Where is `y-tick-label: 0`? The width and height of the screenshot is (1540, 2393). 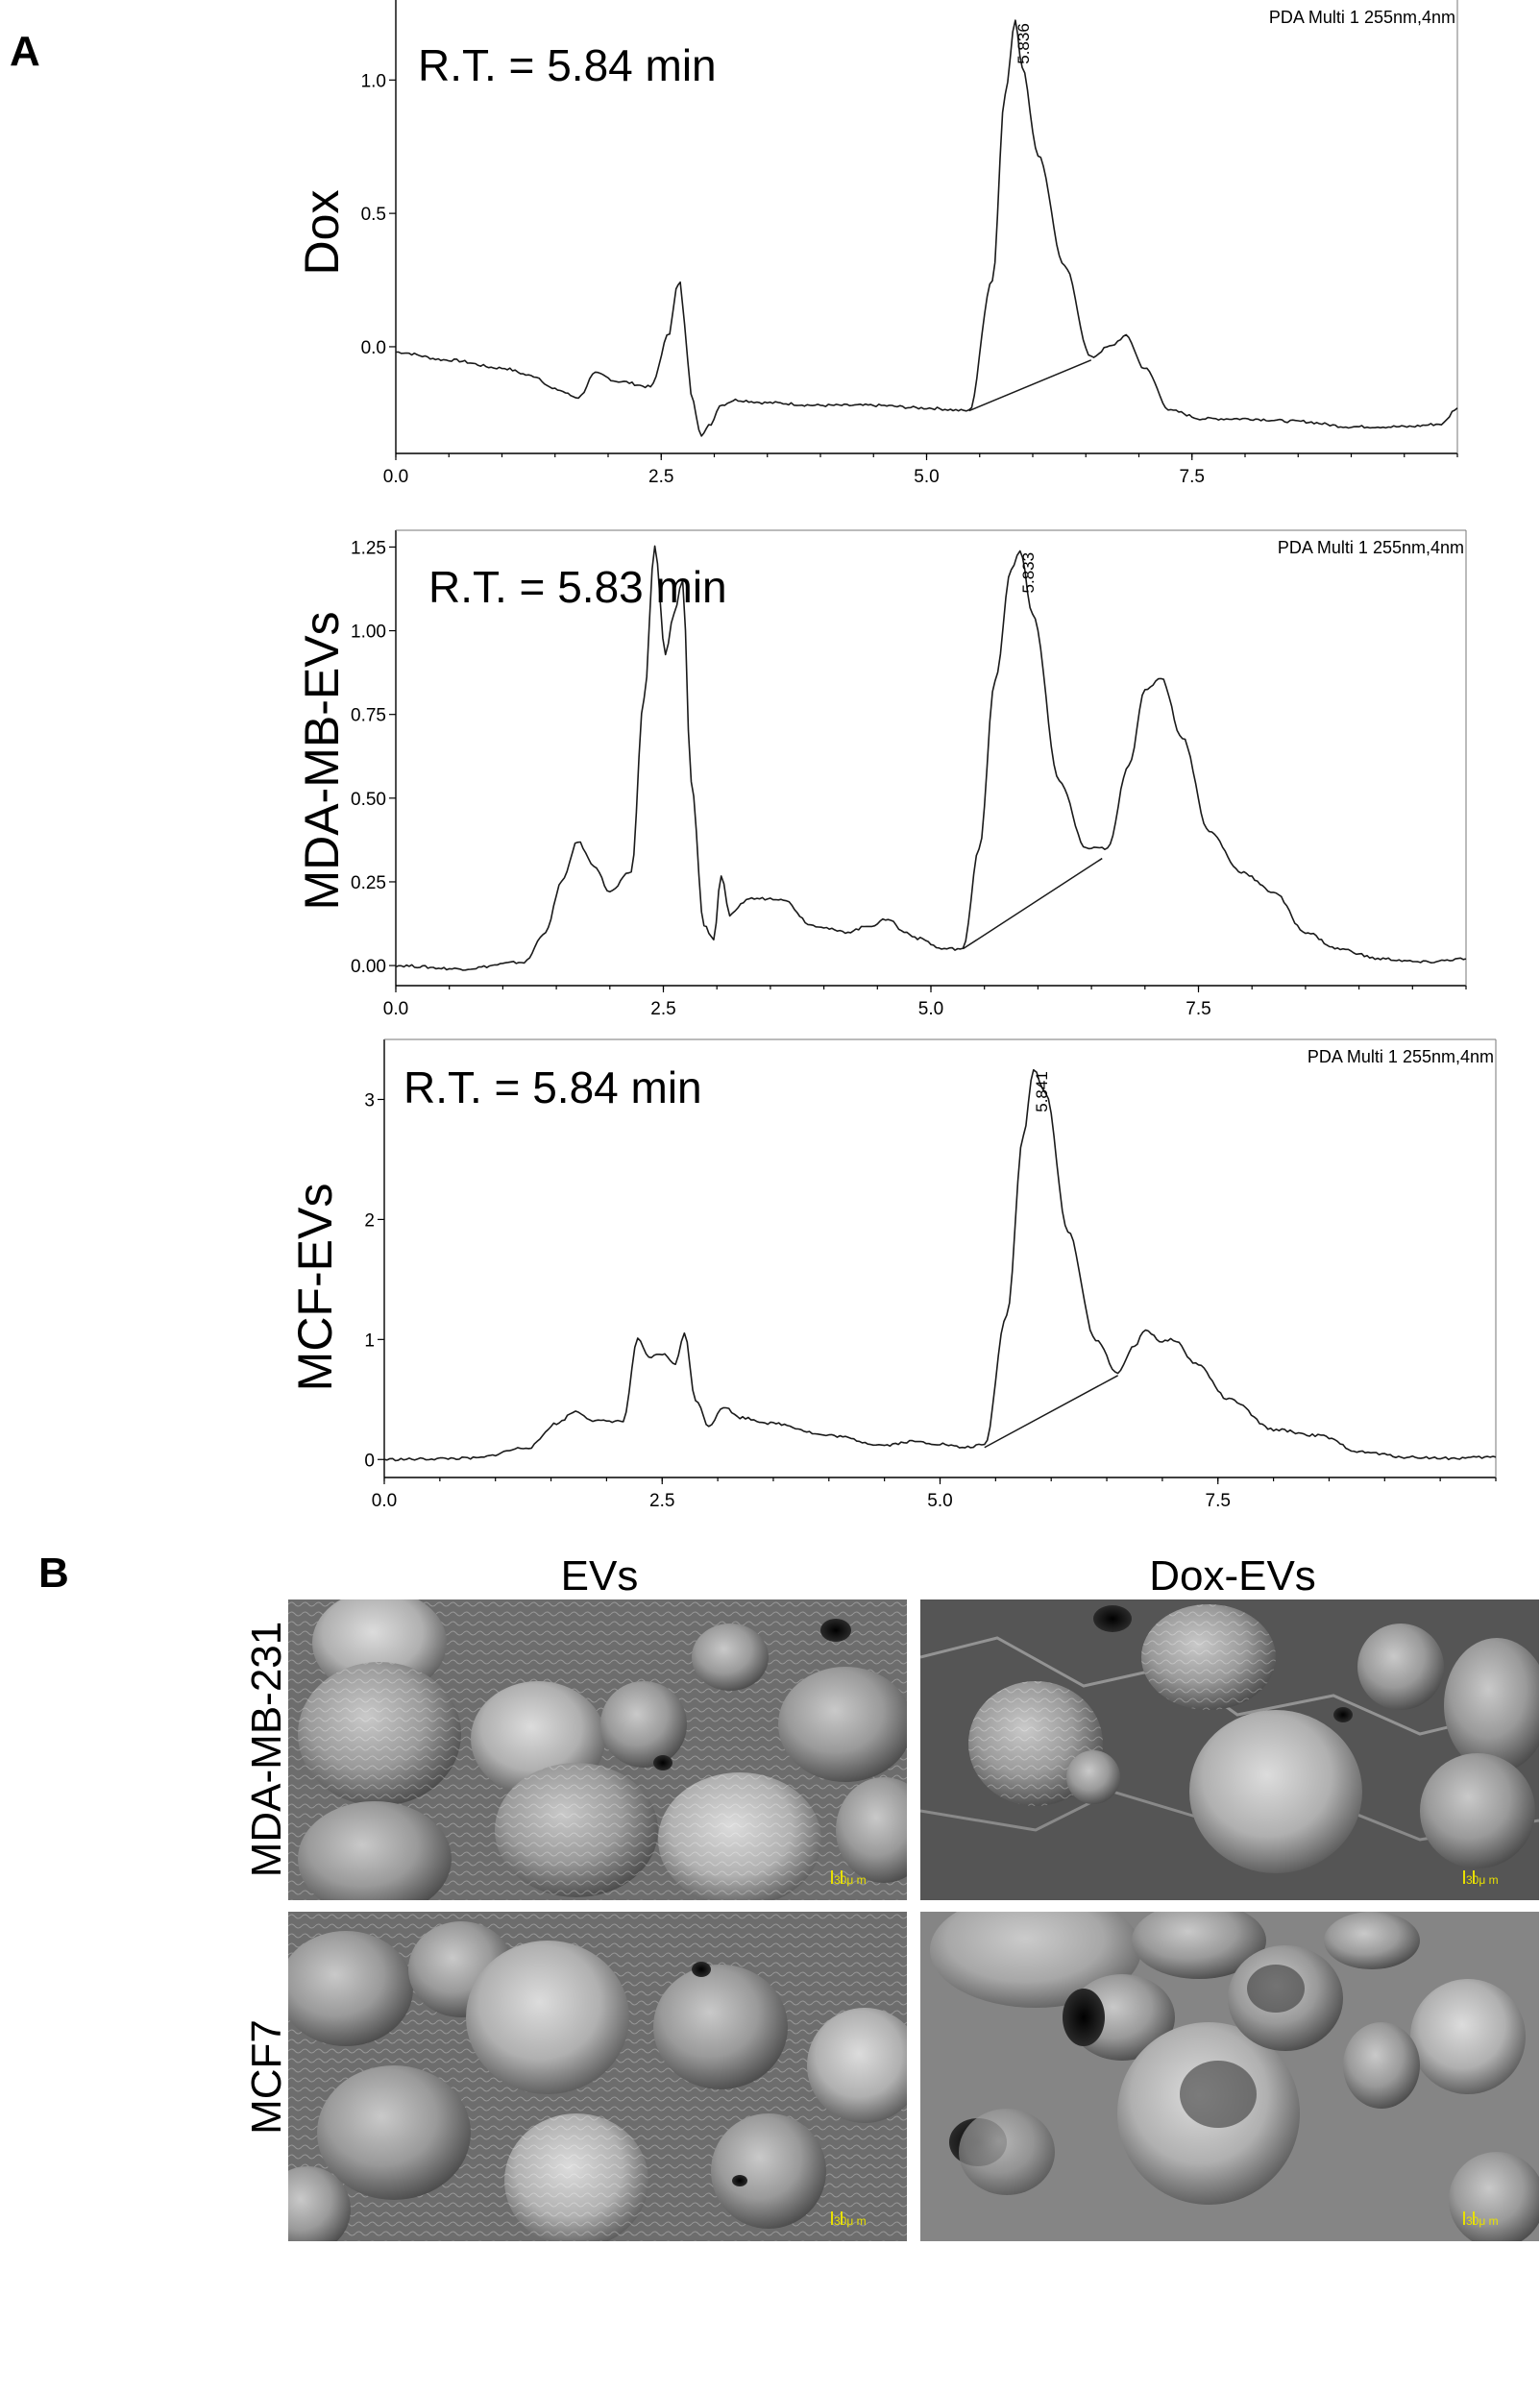
y-tick-label: 0 is located at coordinates (369, 1461).